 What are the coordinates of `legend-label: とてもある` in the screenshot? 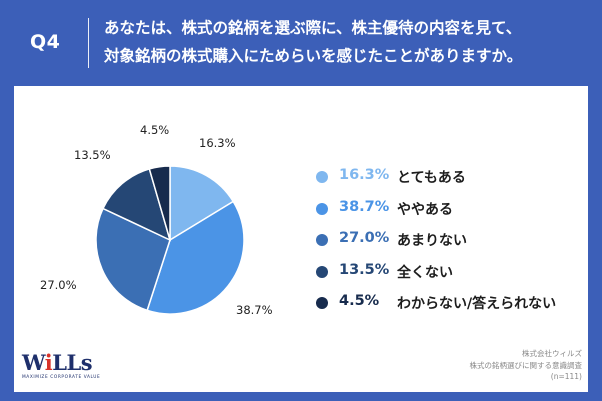 It's located at (431, 178).